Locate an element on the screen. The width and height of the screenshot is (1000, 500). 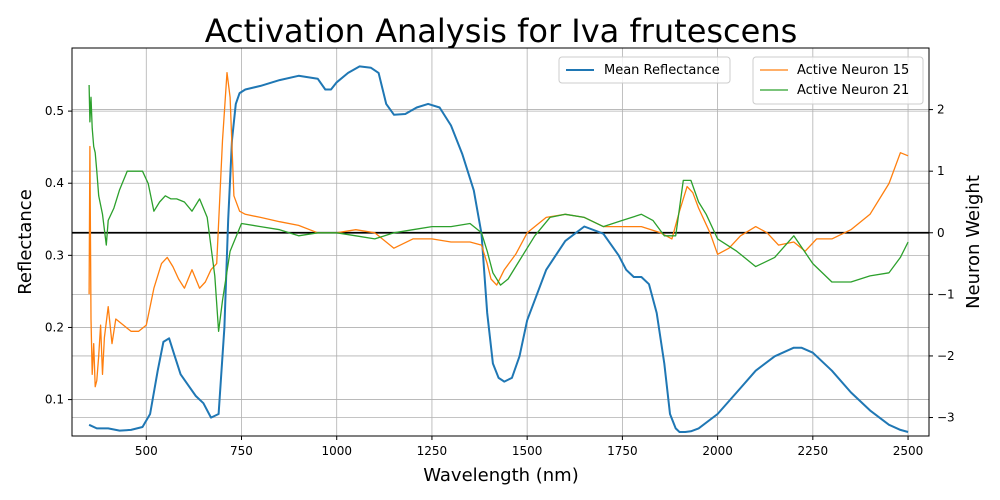
y-tick-label-right: 1 is located at coordinates (941, 171).